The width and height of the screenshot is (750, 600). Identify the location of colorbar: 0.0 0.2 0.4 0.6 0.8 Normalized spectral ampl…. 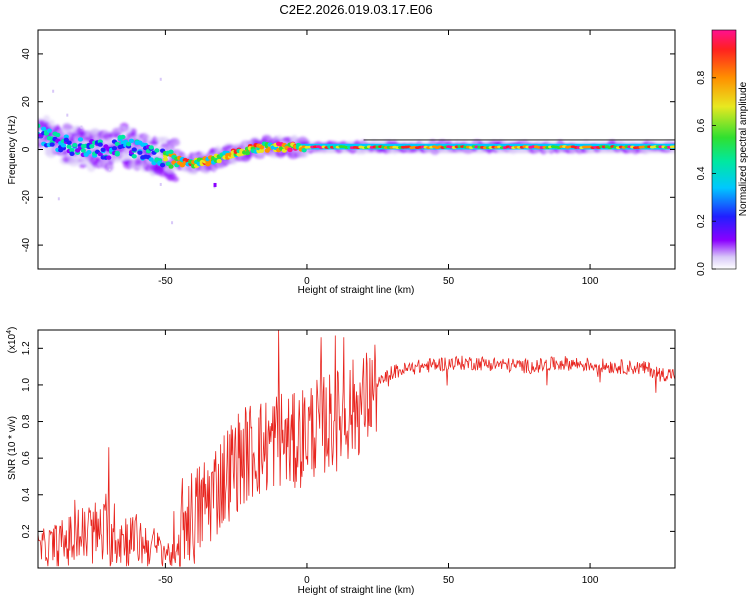
(722, 152).